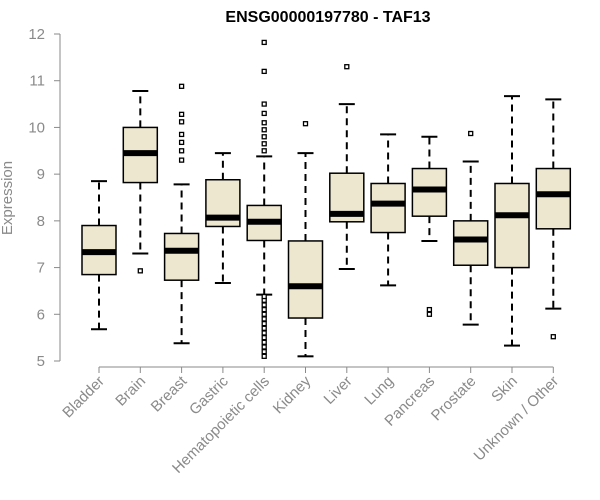 This screenshot has width=600, height=500. What do you see at coordinates (264, 199) in the screenshot?
I see `box-hematopoietic-cells` at bounding box center [264, 199].